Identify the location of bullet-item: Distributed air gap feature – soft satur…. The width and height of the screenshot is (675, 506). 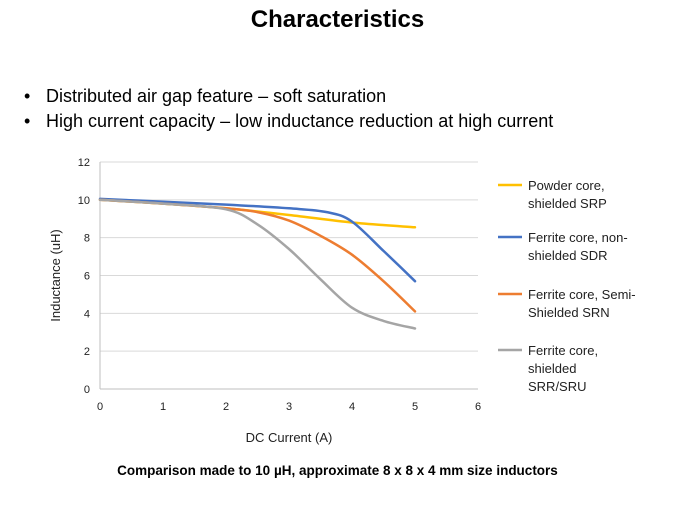
(288, 96).